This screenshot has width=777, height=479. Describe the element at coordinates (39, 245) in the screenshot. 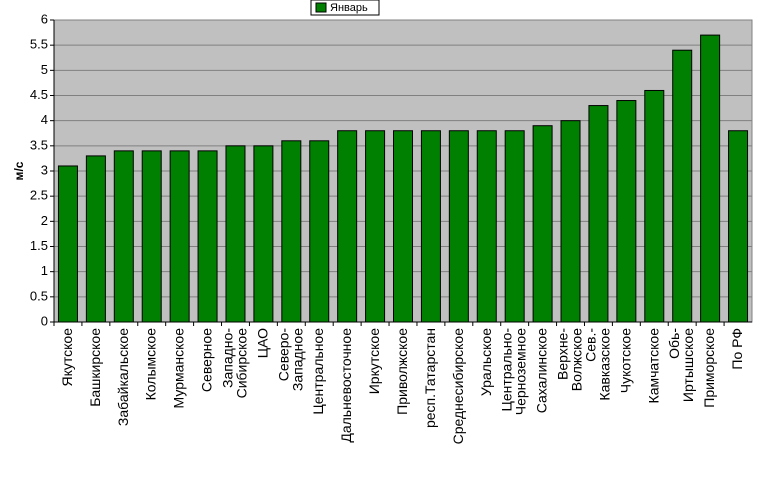

I see `y-tick-label: 1.5` at that location.